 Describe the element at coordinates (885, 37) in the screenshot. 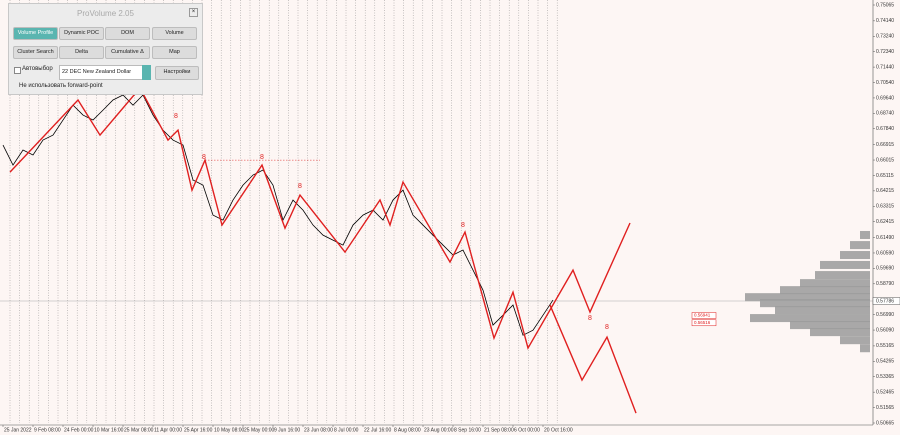

I see `y-tick-label: 0.73240` at that location.